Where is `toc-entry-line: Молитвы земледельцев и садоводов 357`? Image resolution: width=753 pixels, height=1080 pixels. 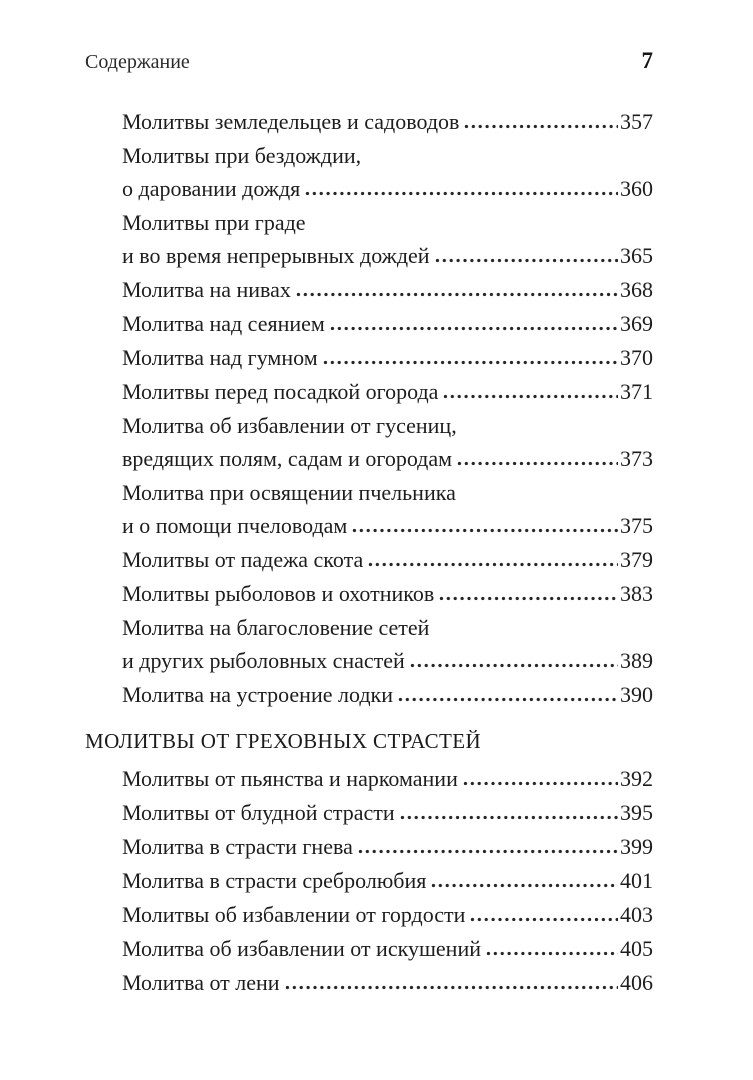 toc-entry-line: Молитвы земледельцев и садоводов 357 is located at coordinates (387, 121).